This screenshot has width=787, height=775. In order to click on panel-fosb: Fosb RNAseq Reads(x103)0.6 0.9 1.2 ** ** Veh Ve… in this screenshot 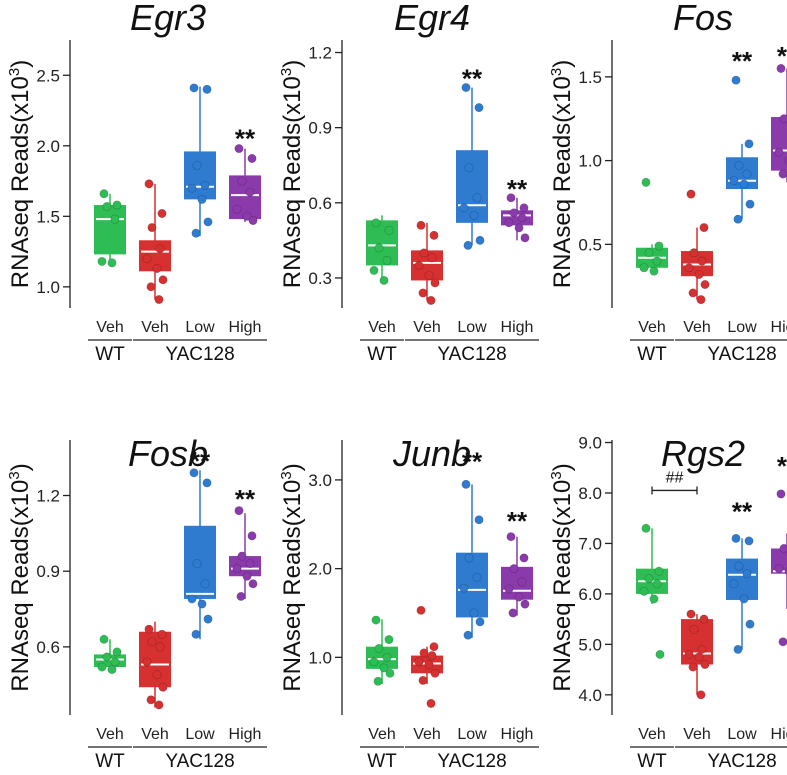, I will do `click(136, 602)`.